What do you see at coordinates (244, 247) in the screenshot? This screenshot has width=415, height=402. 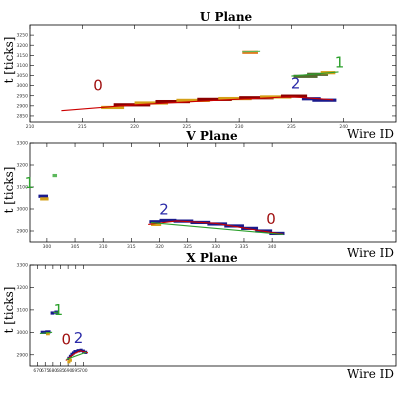 I see `v-plane-x-tick-label: 335` at bounding box center [244, 247].